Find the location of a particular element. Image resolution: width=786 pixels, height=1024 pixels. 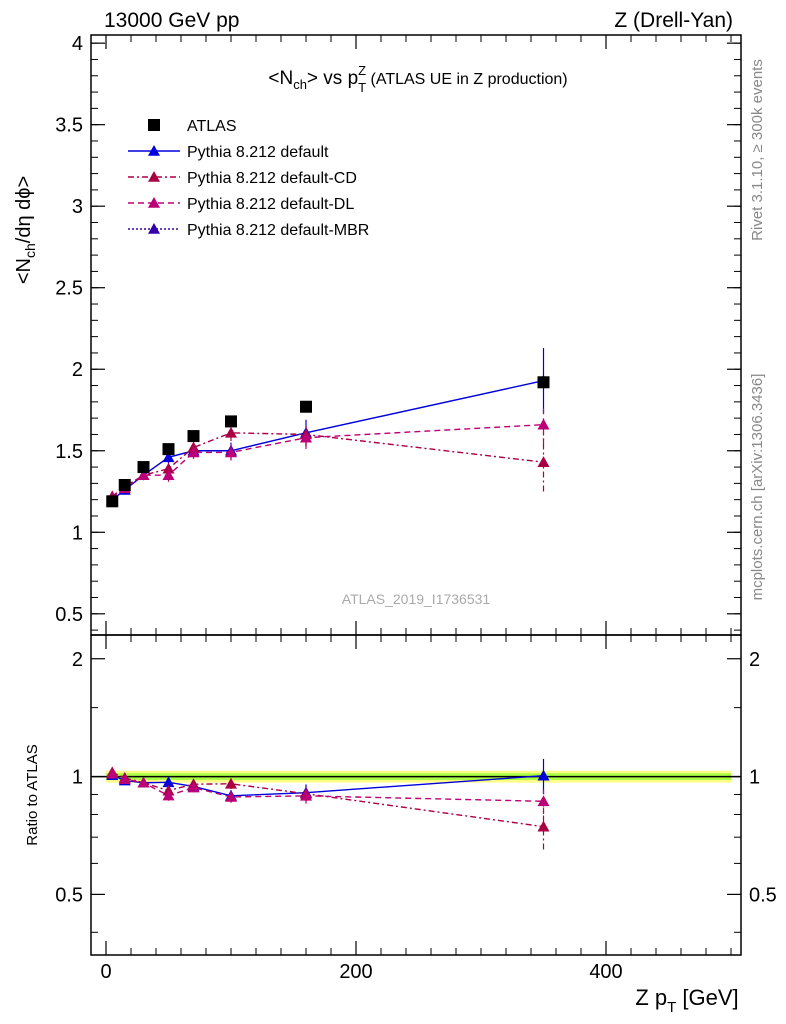

y-axis-label: <Nch/dη dϕ> is located at coordinates (25, 230).